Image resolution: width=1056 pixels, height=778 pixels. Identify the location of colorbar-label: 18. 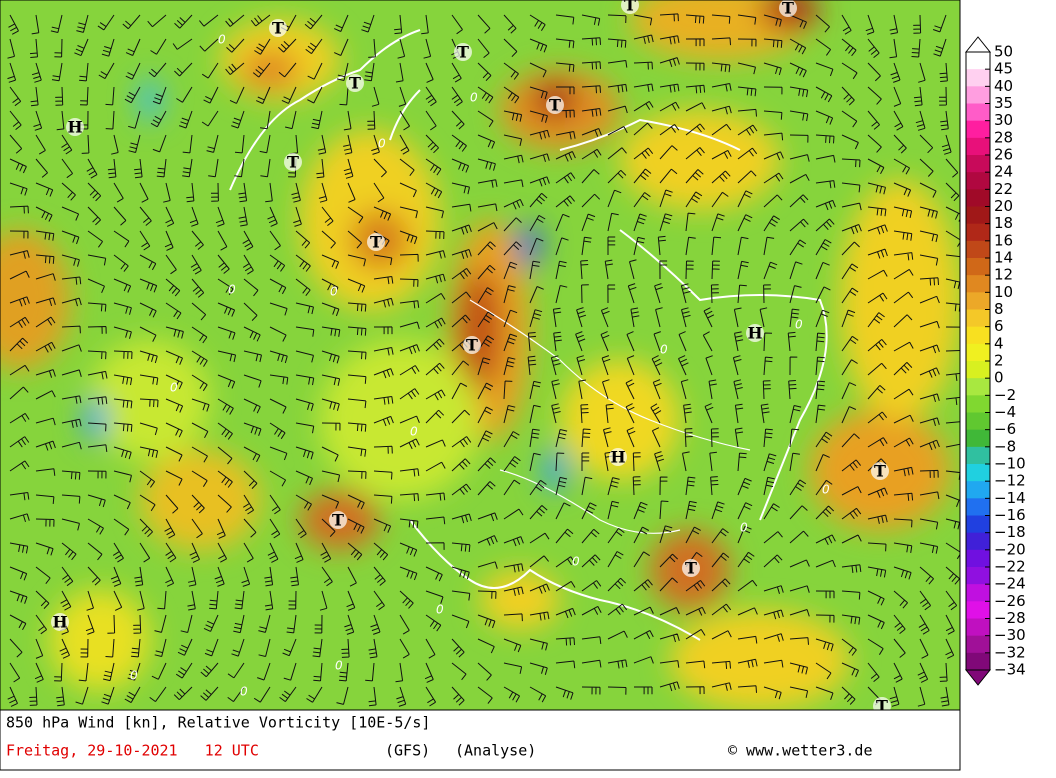
(1003, 223).